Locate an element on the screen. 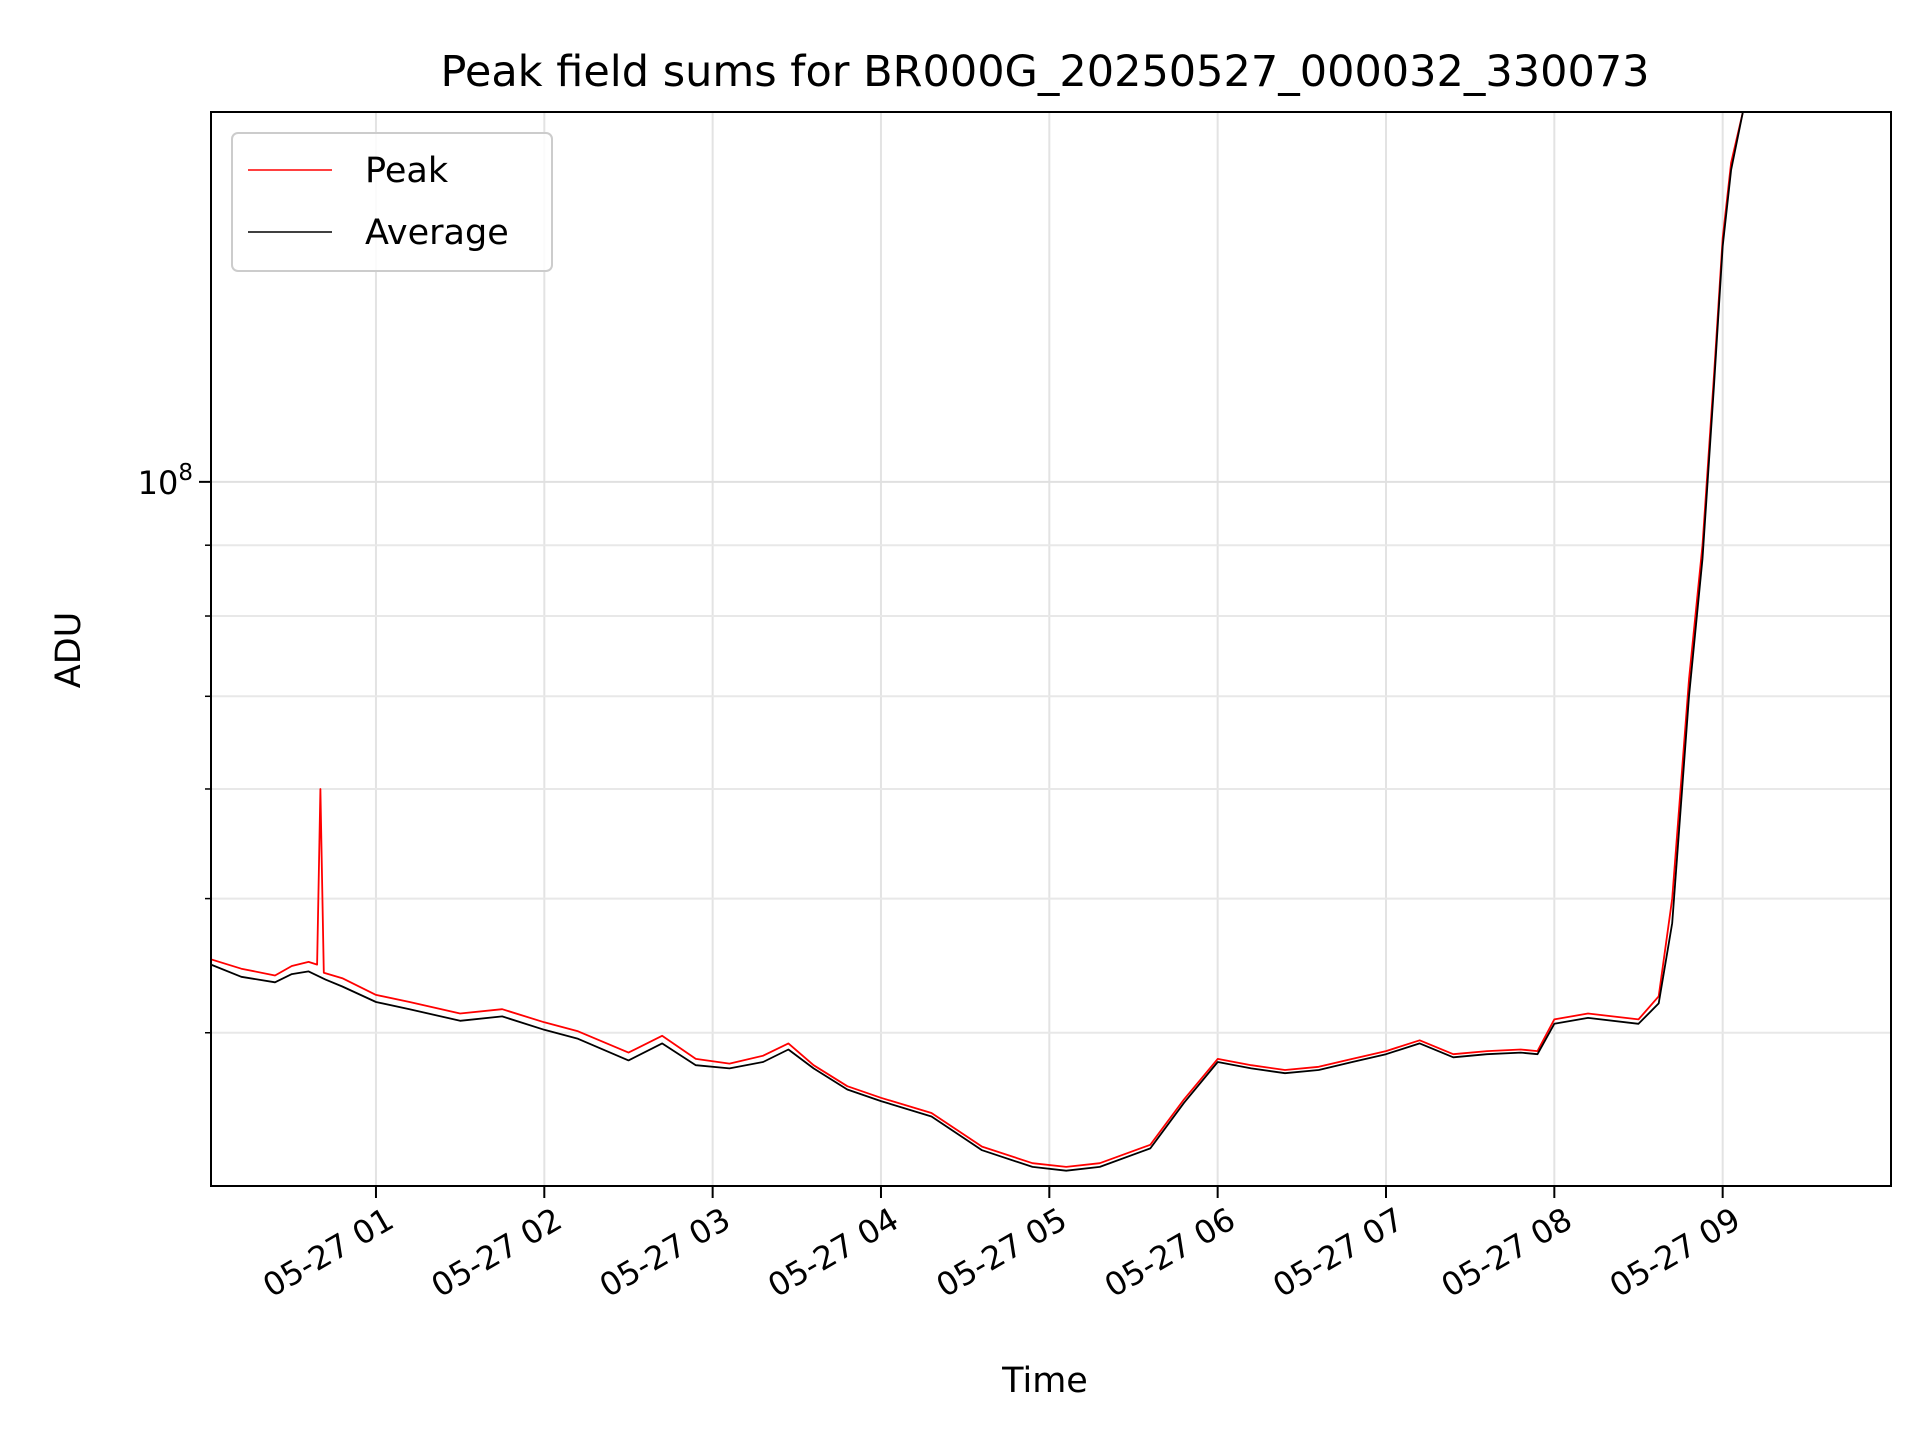 This screenshot has height=1440, width=1920. y-axis: 108 is located at coordinates (174, 747).